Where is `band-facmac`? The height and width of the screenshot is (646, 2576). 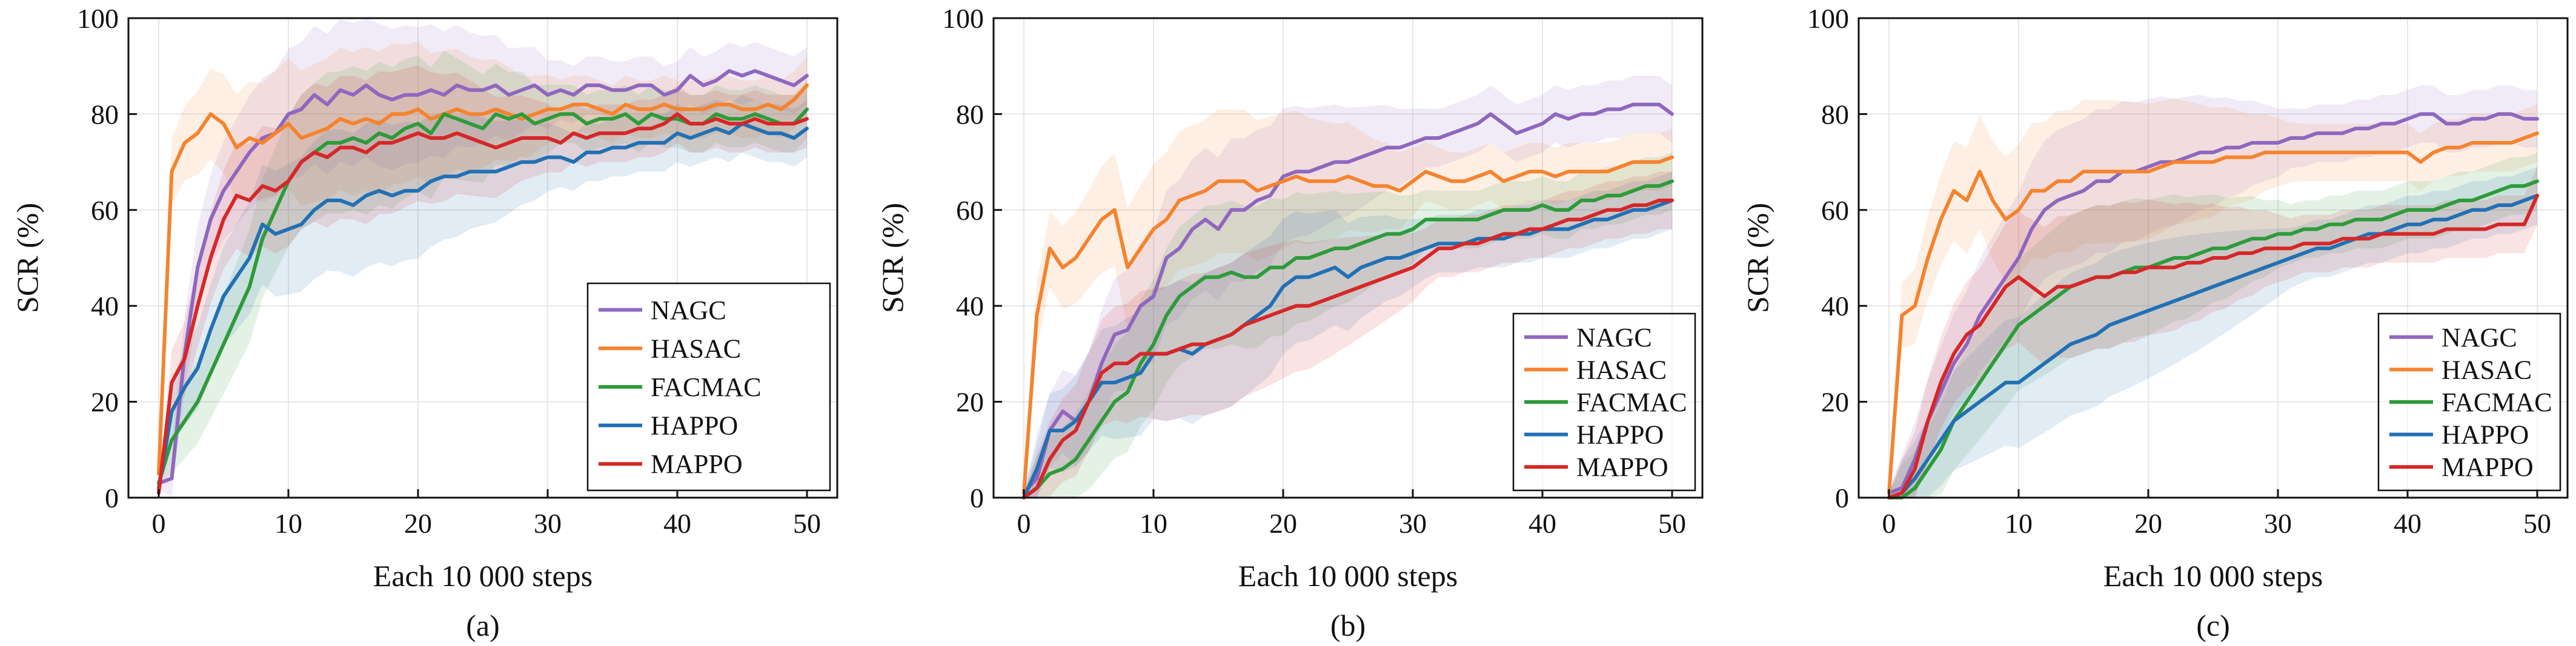
band-facmac is located at coordinates (2213, 325).